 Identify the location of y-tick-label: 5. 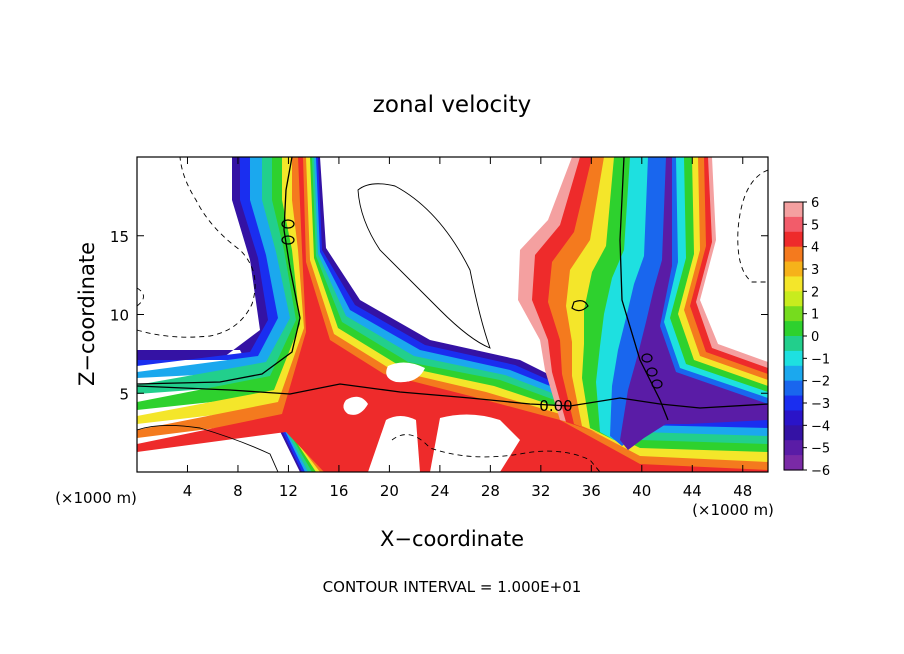
(124, 394).